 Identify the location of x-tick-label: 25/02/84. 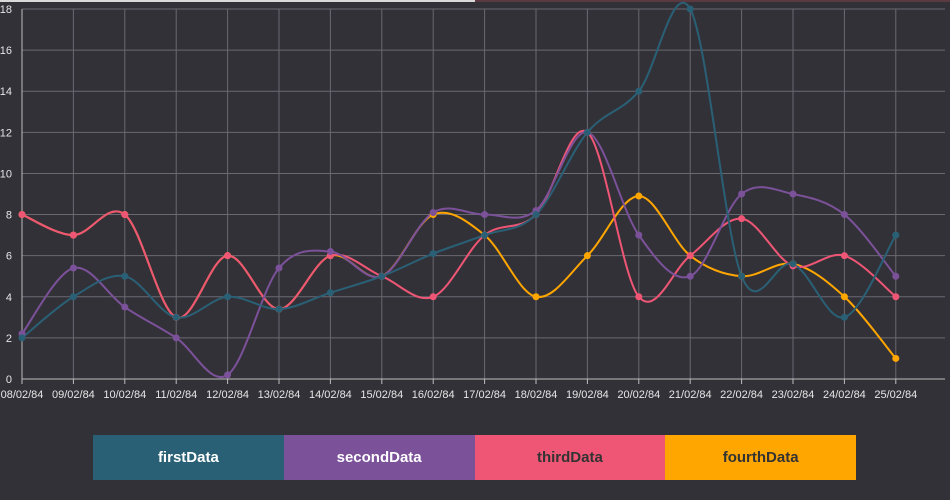
(895, 395).